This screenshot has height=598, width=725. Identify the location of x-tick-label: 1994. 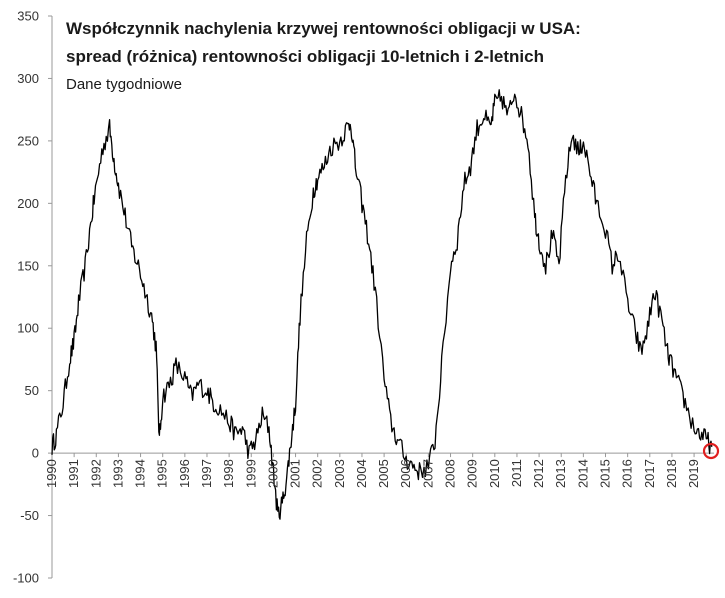
(140, 473).